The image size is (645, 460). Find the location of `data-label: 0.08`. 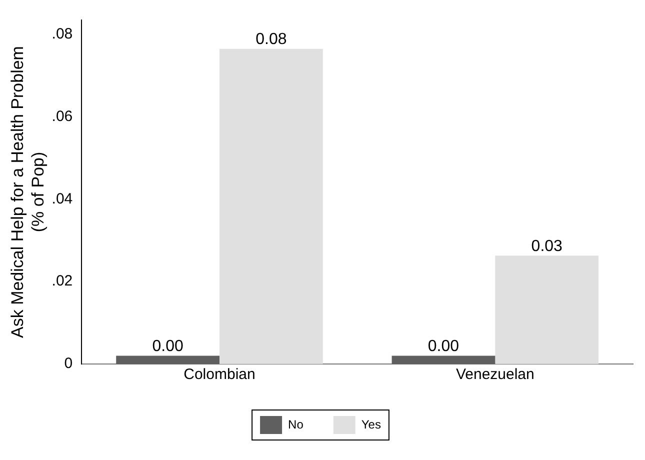

data-label: 0.08 is located at coordinates (271, 39).